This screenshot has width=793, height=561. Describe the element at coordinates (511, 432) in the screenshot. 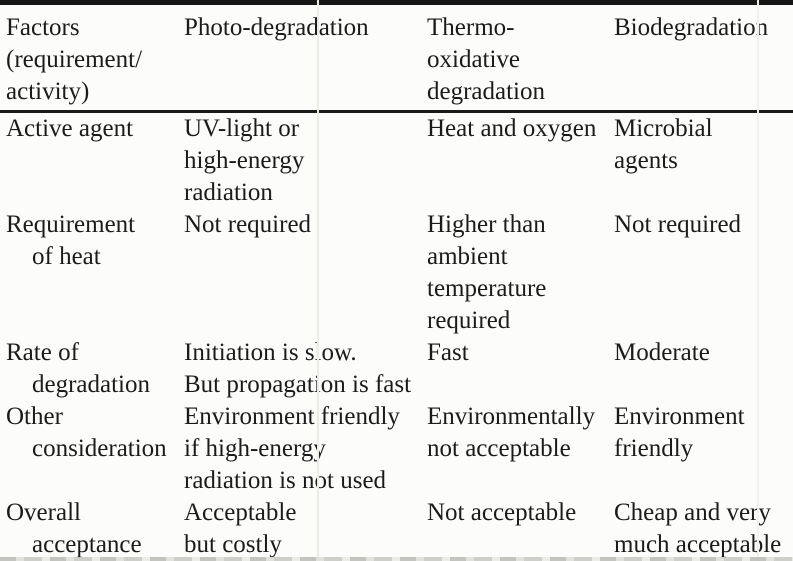

I see `cell-thermo-oxidative: Environmentally not acceptable` at that location.